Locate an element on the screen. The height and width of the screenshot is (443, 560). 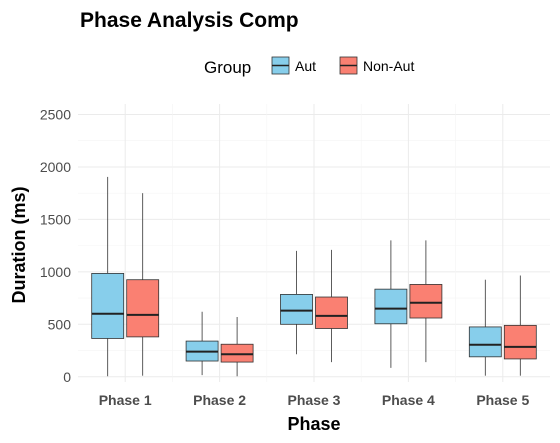
legend-item-non-aut: Non-Aut is located at coordinates (377, 65).